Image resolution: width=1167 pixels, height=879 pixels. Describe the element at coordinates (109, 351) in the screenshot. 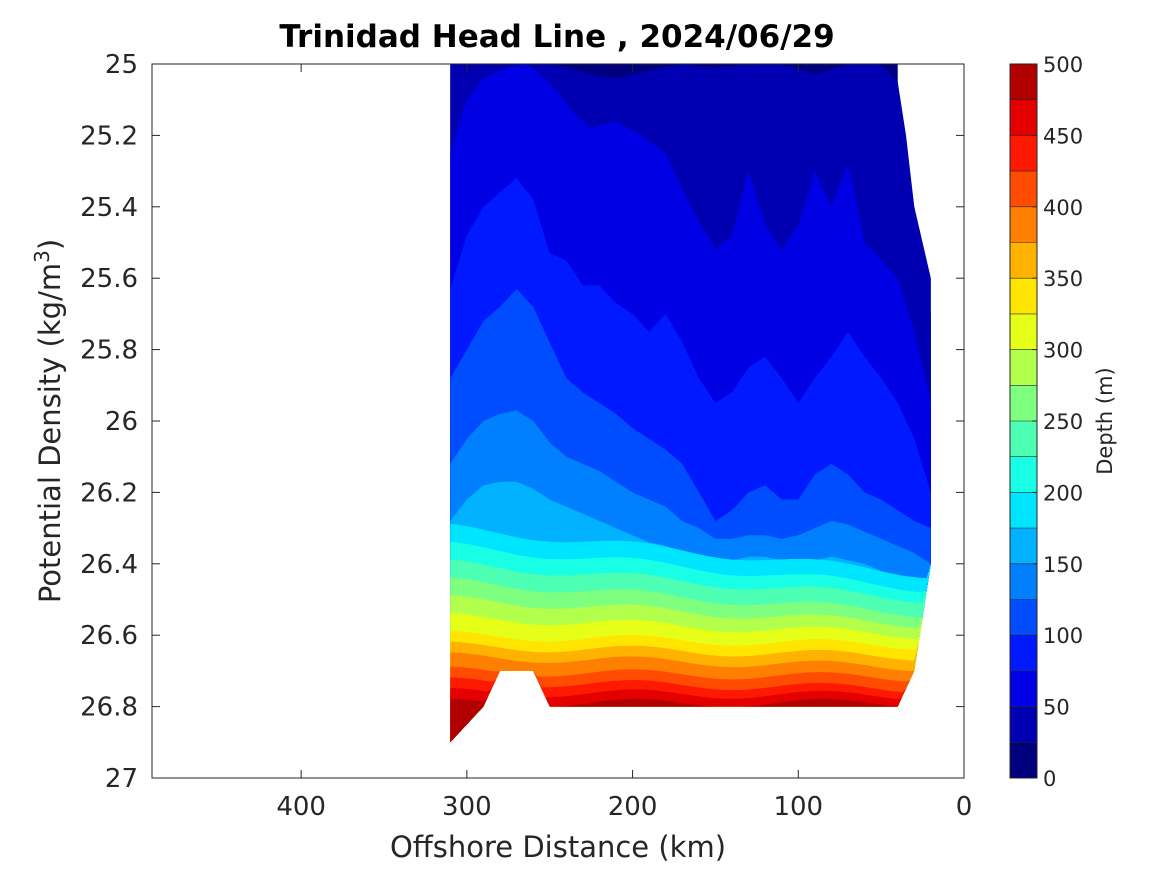

I see `y-tick-label: 25.8` at that location.